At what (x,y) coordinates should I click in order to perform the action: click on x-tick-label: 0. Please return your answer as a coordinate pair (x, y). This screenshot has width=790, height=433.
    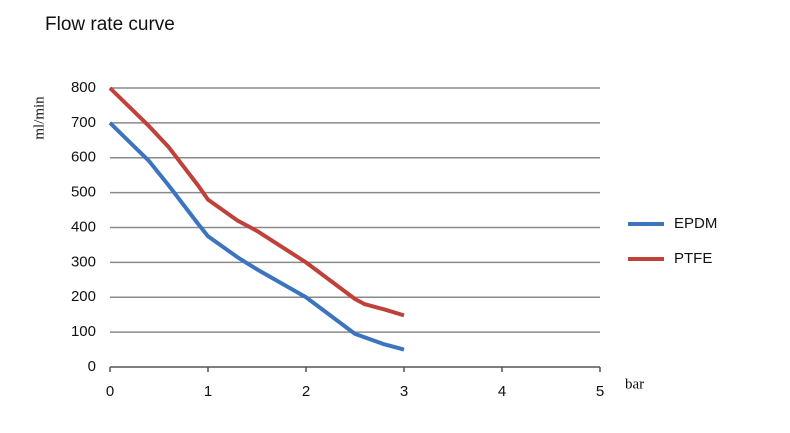
    Looking at the image, I should click on (110, 391).